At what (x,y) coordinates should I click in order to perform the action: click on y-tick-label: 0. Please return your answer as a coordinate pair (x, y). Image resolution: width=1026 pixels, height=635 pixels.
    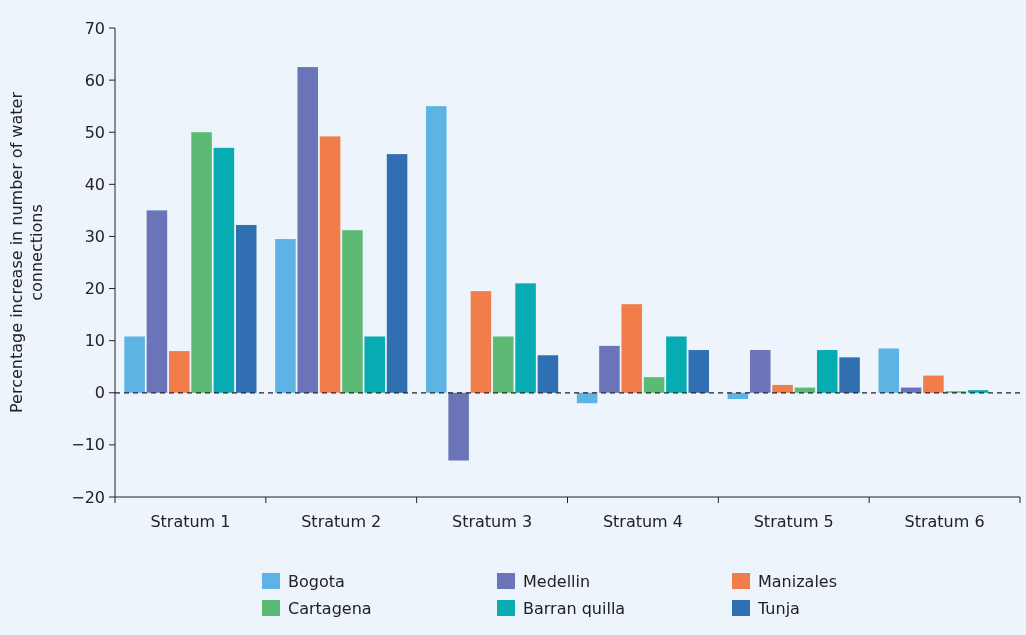
    Looking at the image, I should click on (99, 393).